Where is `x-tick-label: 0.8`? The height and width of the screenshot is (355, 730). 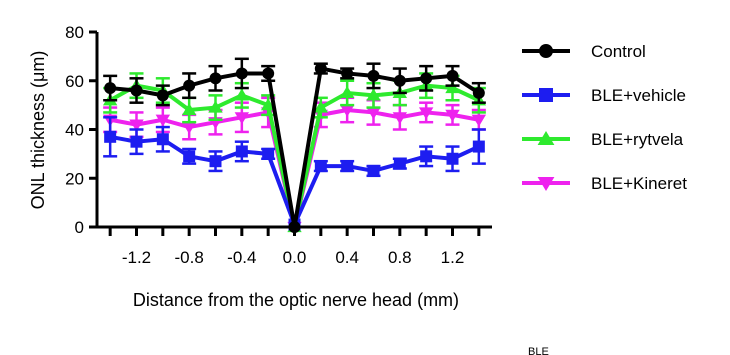
x-tick-label: 0.8 is located at coordinates (400, 257).